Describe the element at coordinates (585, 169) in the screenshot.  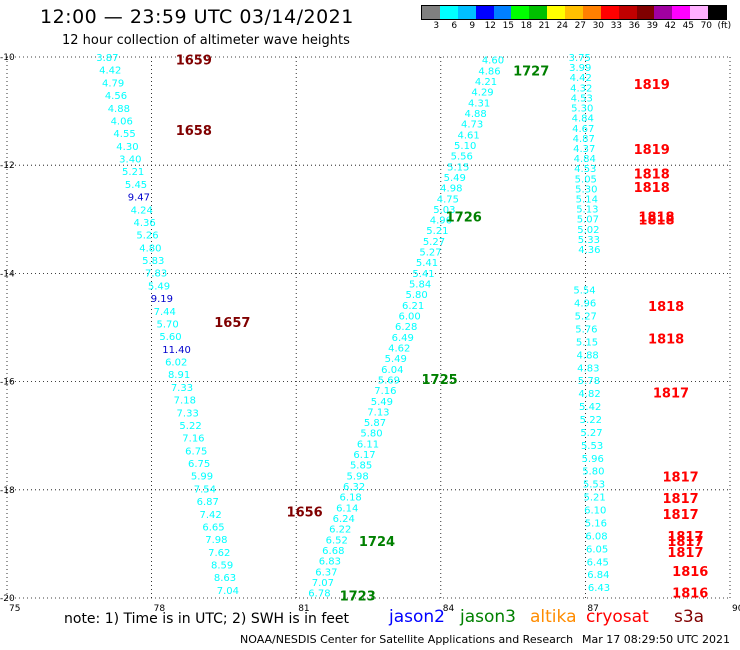
I see `wave-height-value: 4.53` at that location.